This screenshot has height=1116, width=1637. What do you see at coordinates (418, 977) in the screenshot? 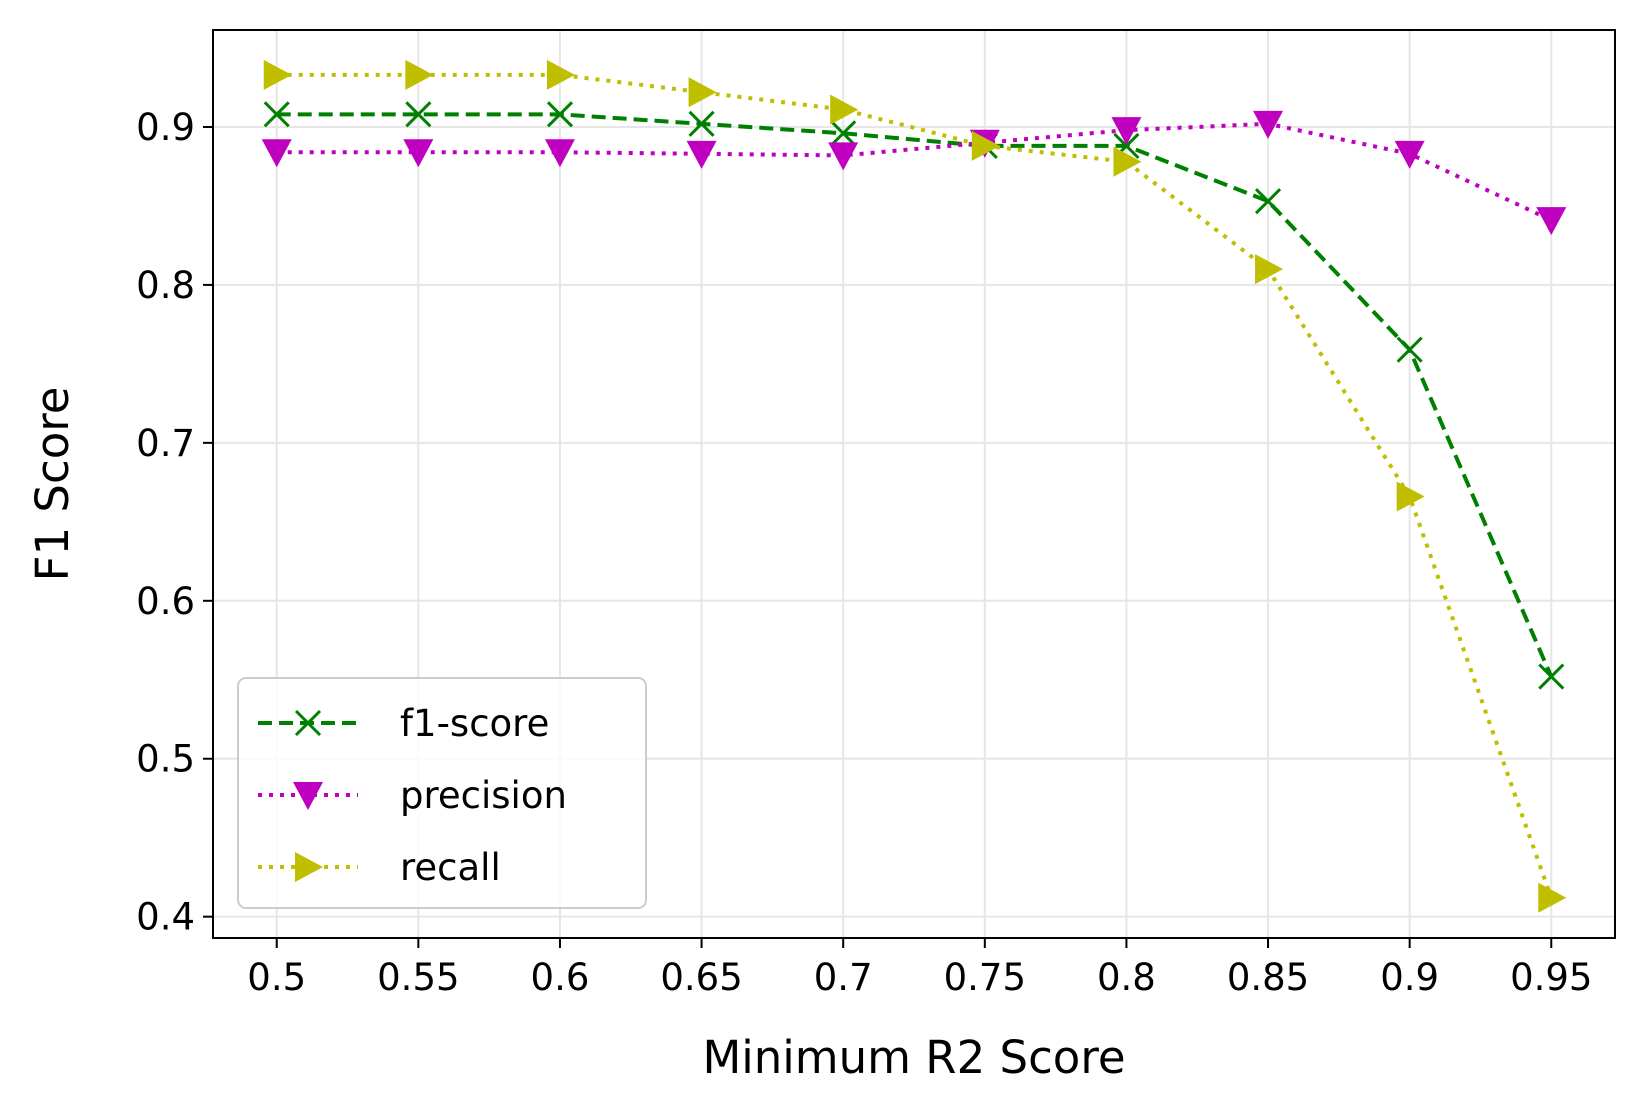
I see `x-tick-label: 0.55` at bounding box center [418, 977].